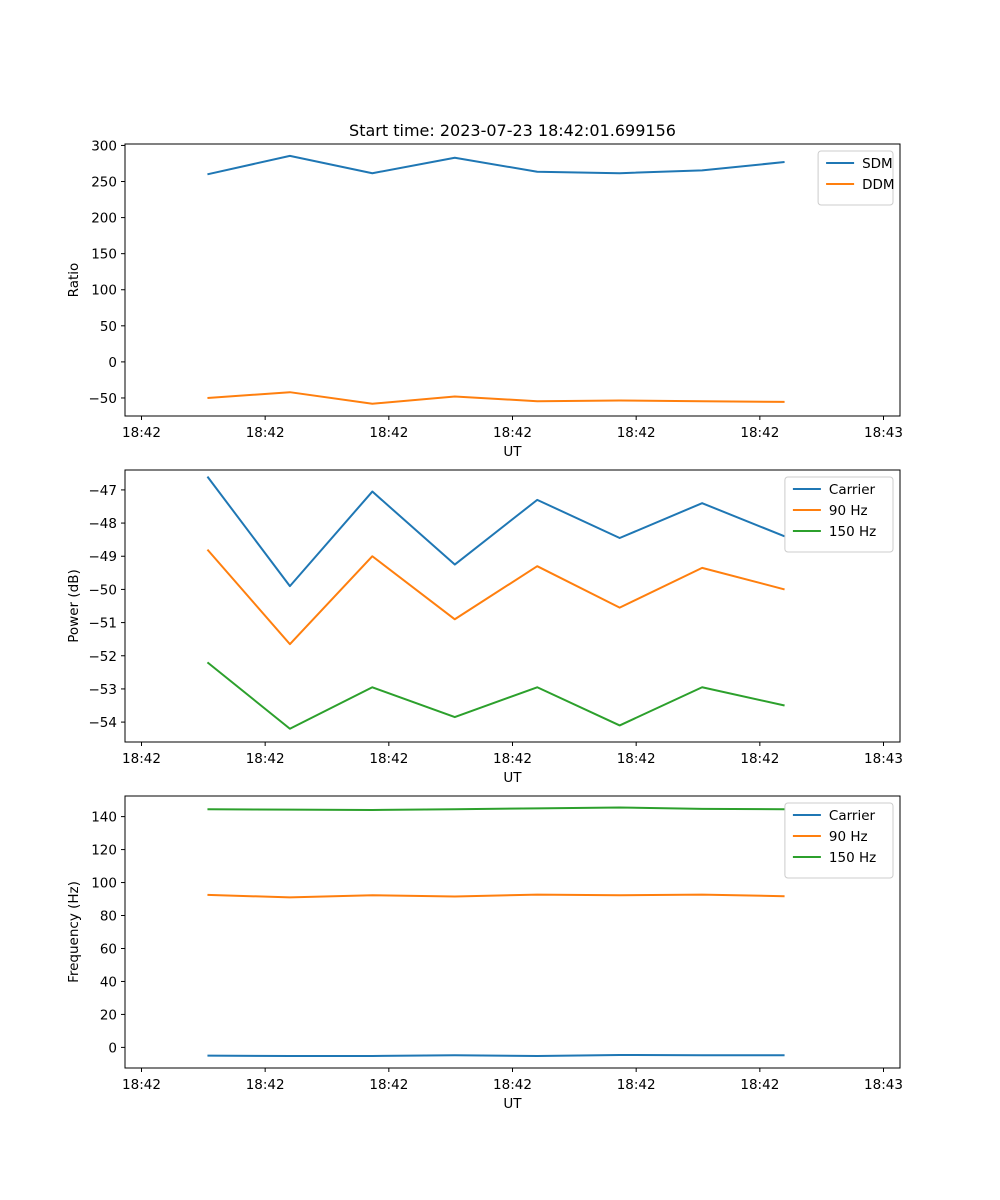 Image resolution: width=1000 pixels, height=1200 pixels. Describe the element at coordinates (103, 657) in the screenshot. I see `y-tick-label: −52` at that location.